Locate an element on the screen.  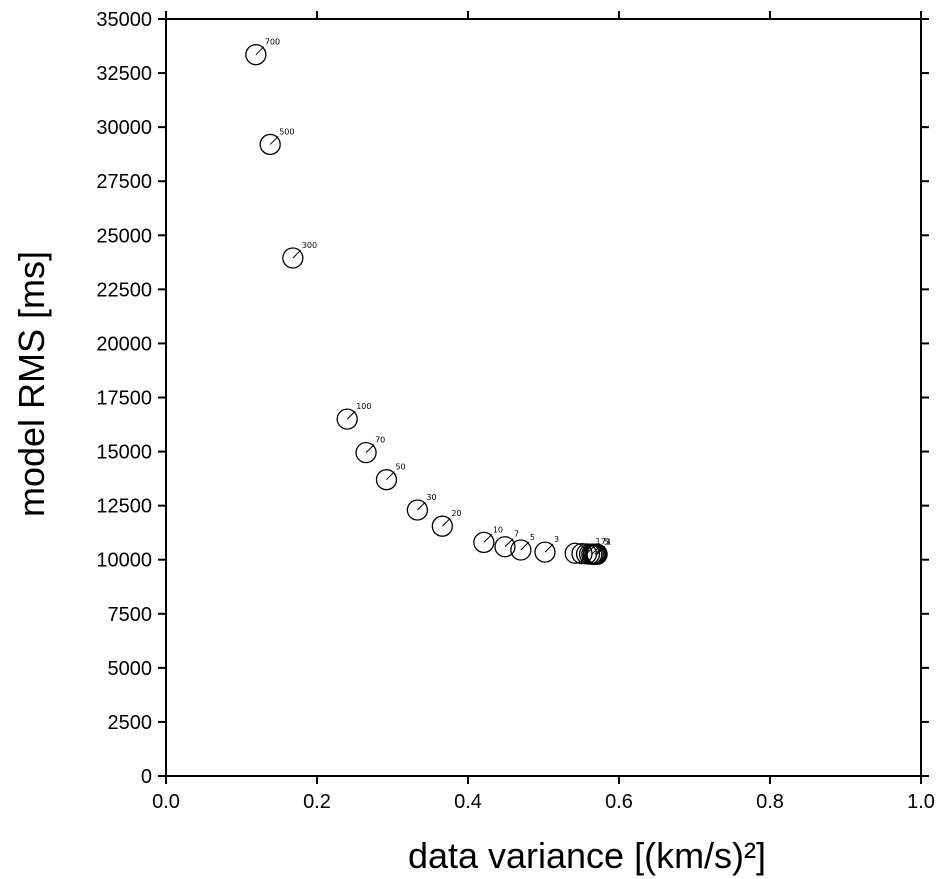
y-tick-label: 15000 is located at coordinates (124, 453).